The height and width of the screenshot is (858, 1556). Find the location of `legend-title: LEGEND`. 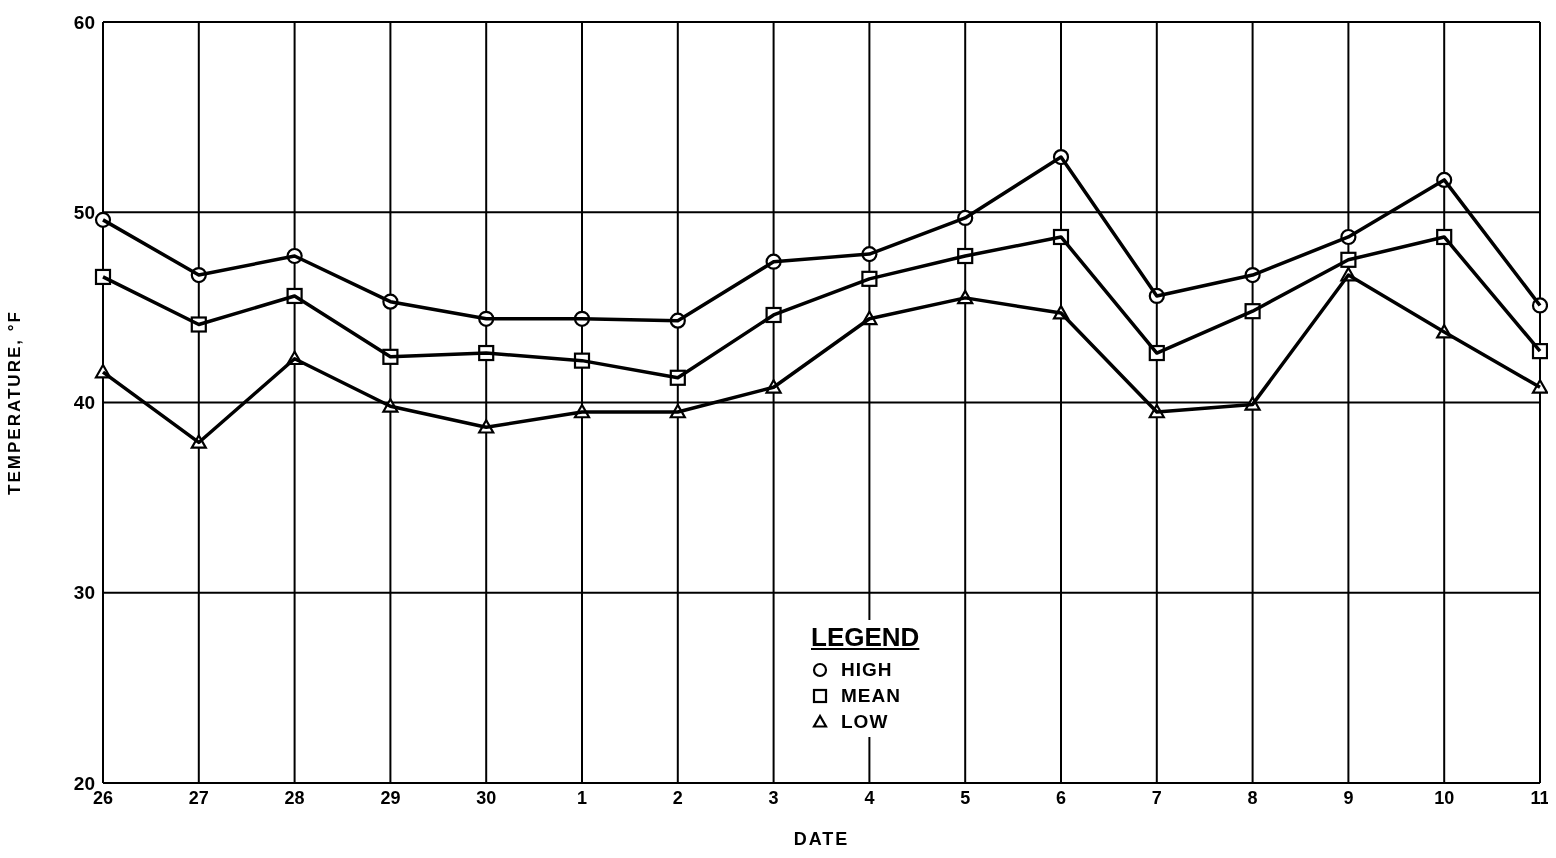

legend-title: LEGEND is located at coordinates (865, 637).